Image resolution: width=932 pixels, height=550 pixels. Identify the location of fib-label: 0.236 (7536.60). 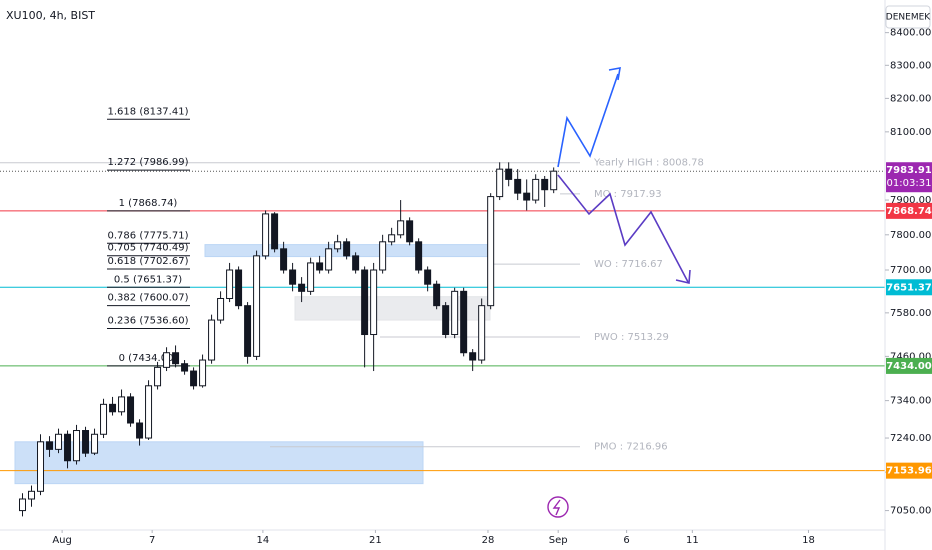
(148, 321).